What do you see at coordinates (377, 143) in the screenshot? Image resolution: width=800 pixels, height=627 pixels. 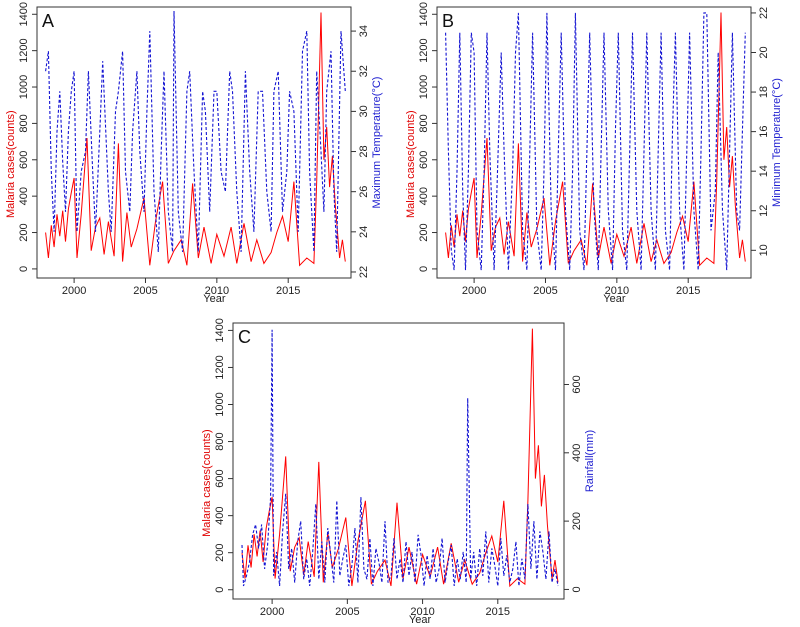 I see `y-right-axis-title: Maximum Temperature(°C)` at bounding box center [377, 143].